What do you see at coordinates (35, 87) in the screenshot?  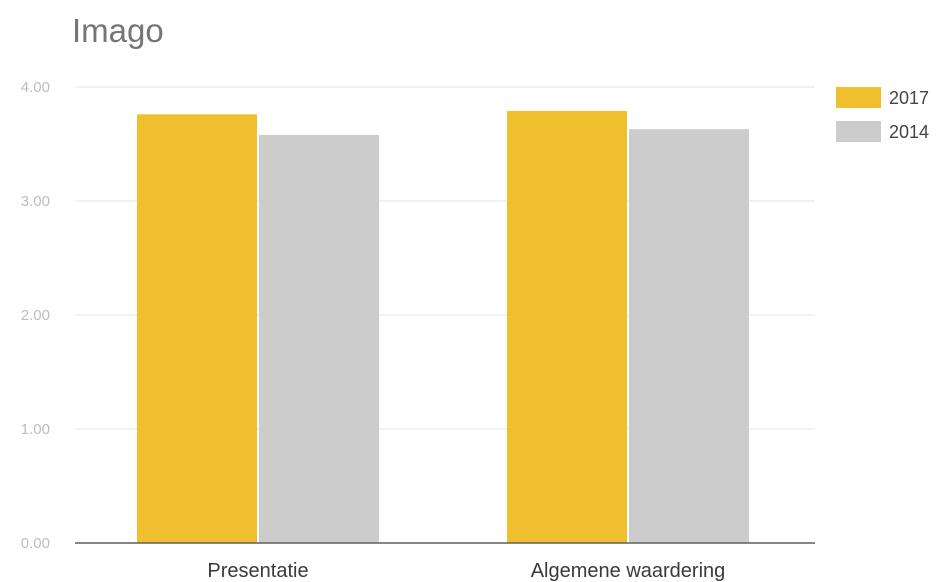 I see `y-tick-label: 4.00` at bounding box center [35, 87].